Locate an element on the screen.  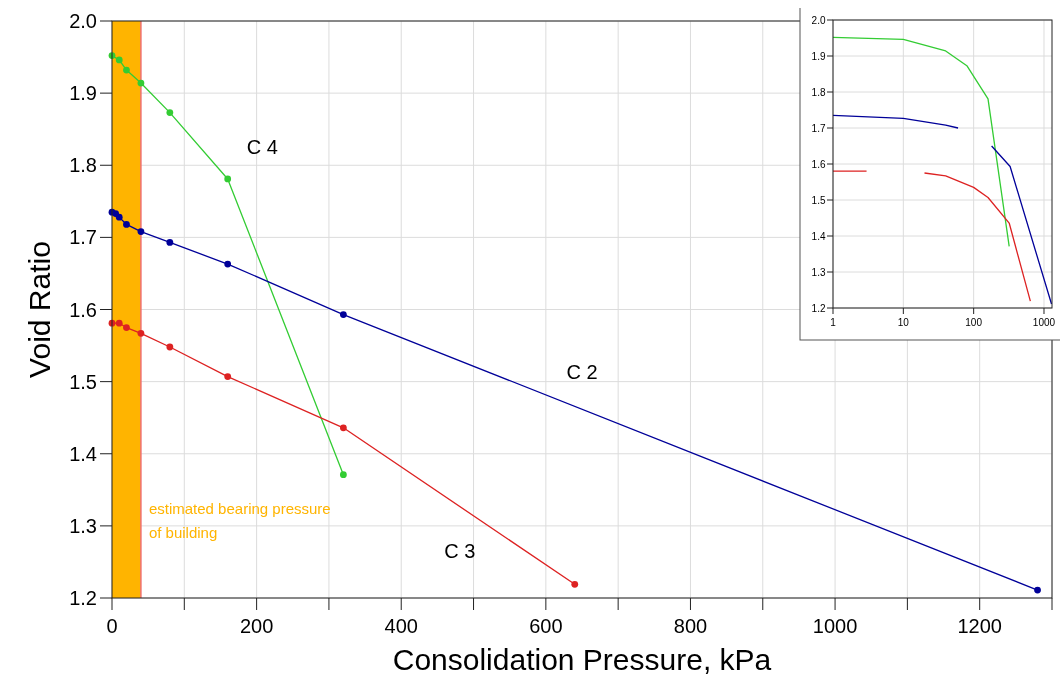
band-label: estimated bearing pressure of building is located at coordinates (239, 520).